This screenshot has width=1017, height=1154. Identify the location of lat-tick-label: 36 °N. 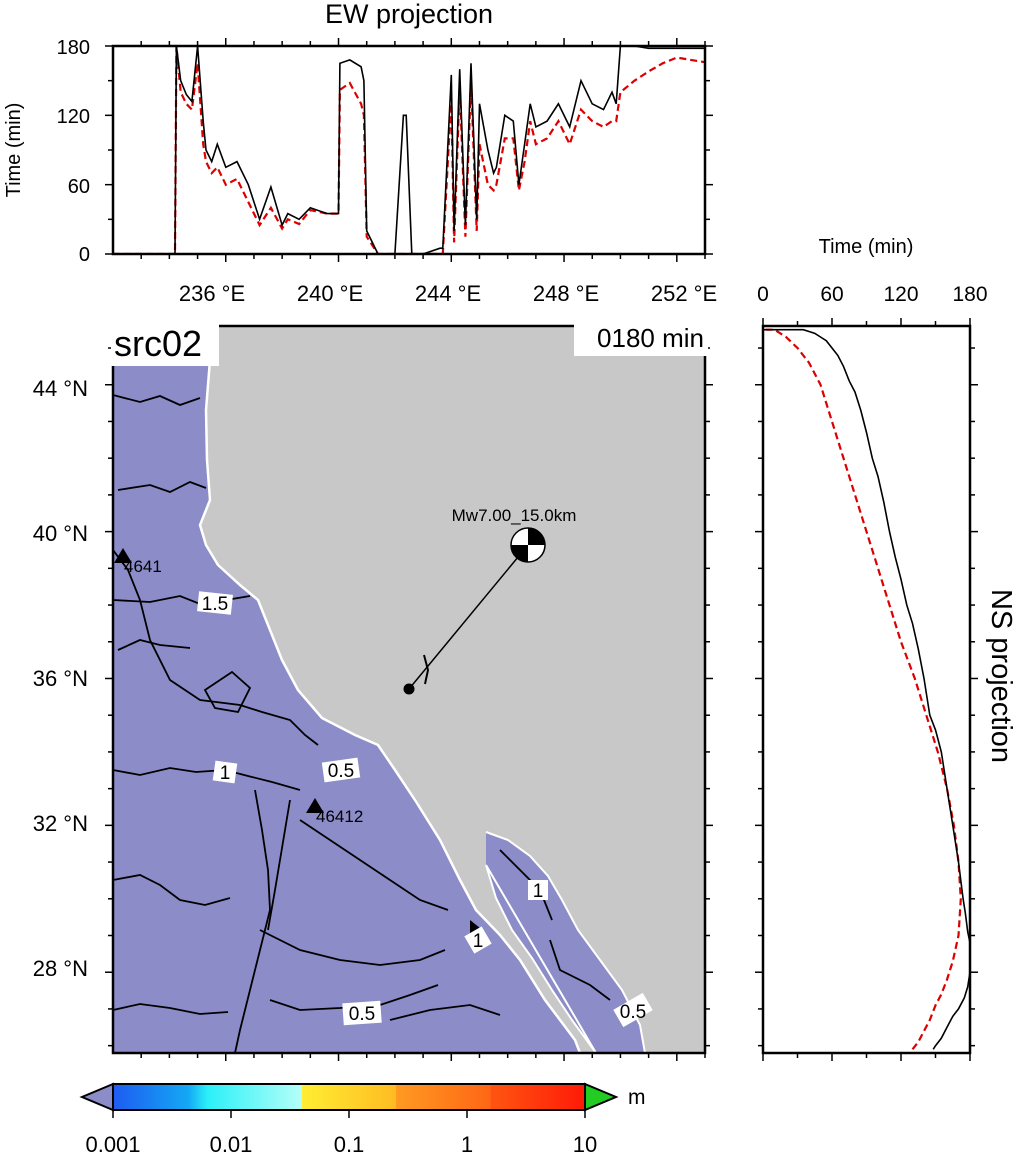
(60, 678).